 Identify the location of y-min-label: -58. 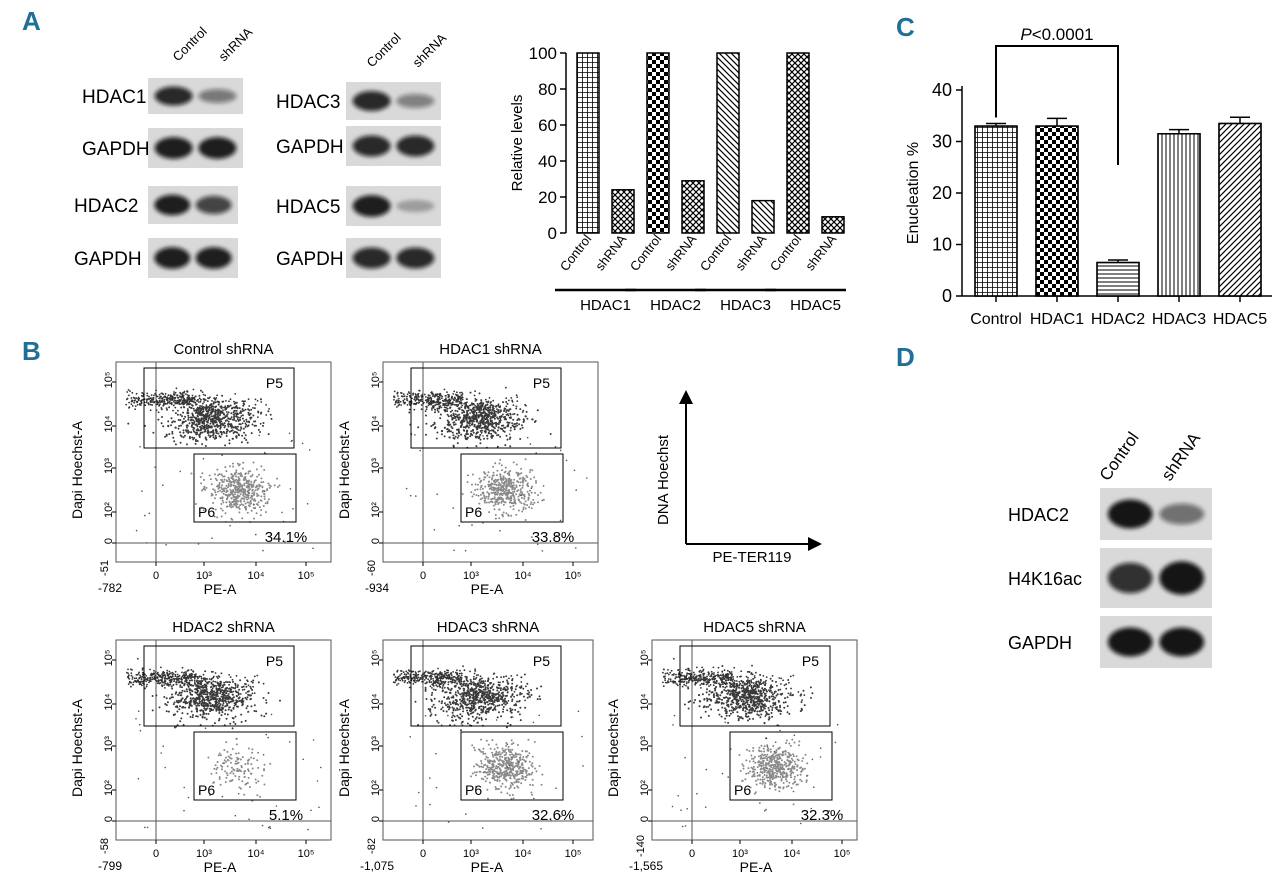
(105, 846).